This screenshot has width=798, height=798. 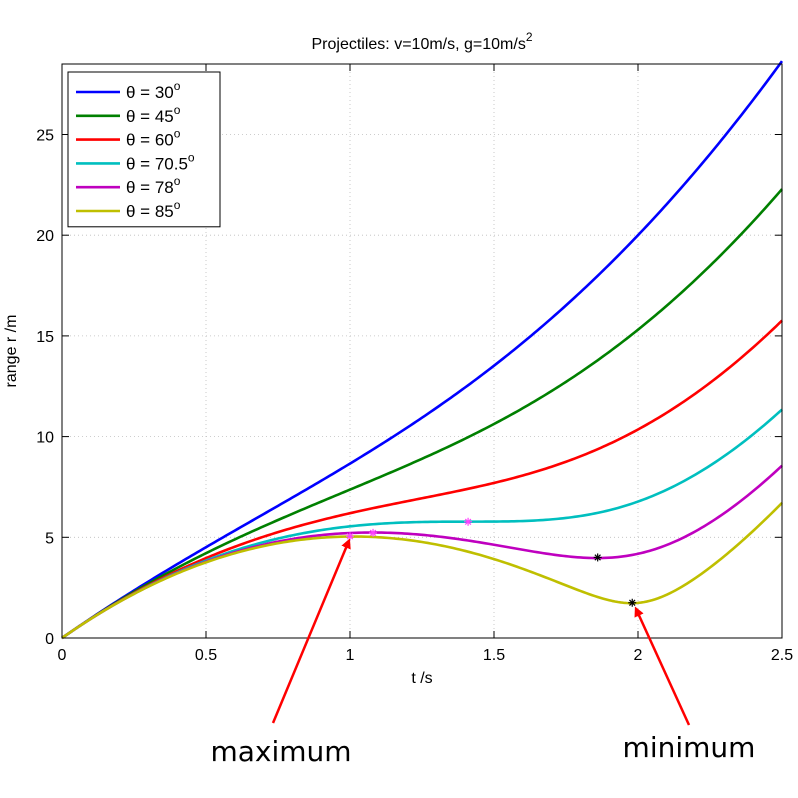 What do you see at coordinates (206, 655) in the screenshot?
I see `x-tick-label: 0.5` at bounding box center [206, 655].